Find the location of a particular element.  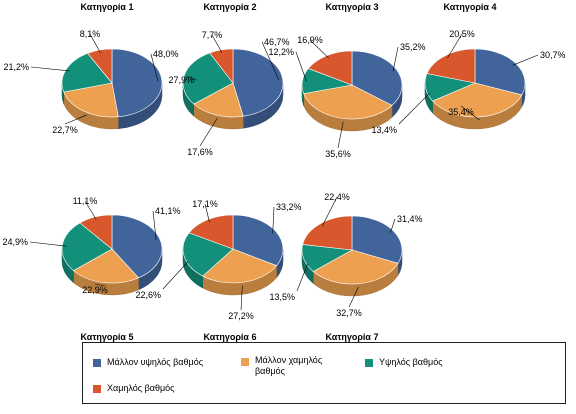

data-label-7-1: 31,4% is located at coordinates (410, 219).